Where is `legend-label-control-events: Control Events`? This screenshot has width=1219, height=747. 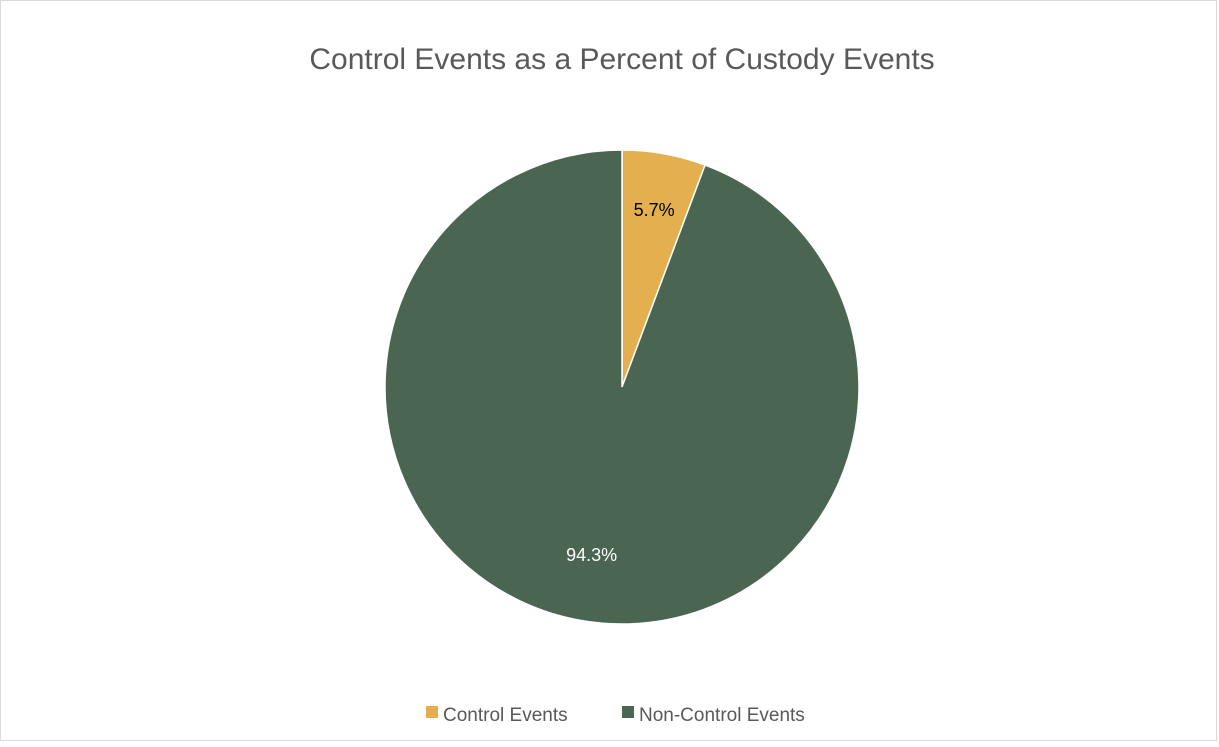
legend-label-control-events: Control Events is located at coordinates (505, 715).